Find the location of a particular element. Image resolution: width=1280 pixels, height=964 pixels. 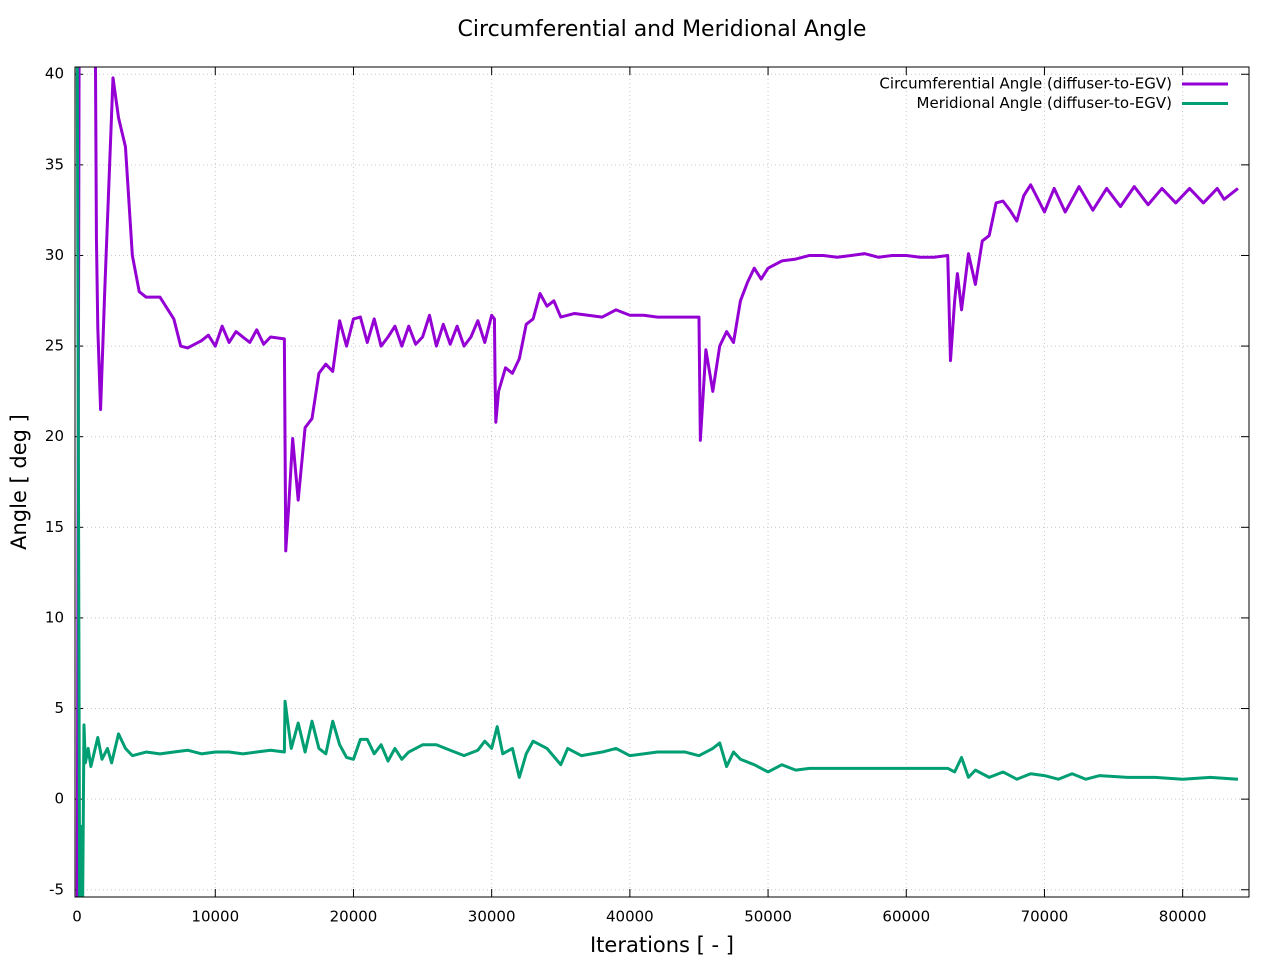

x-tick-label: 80000 is located at coordinates (1183, 917).